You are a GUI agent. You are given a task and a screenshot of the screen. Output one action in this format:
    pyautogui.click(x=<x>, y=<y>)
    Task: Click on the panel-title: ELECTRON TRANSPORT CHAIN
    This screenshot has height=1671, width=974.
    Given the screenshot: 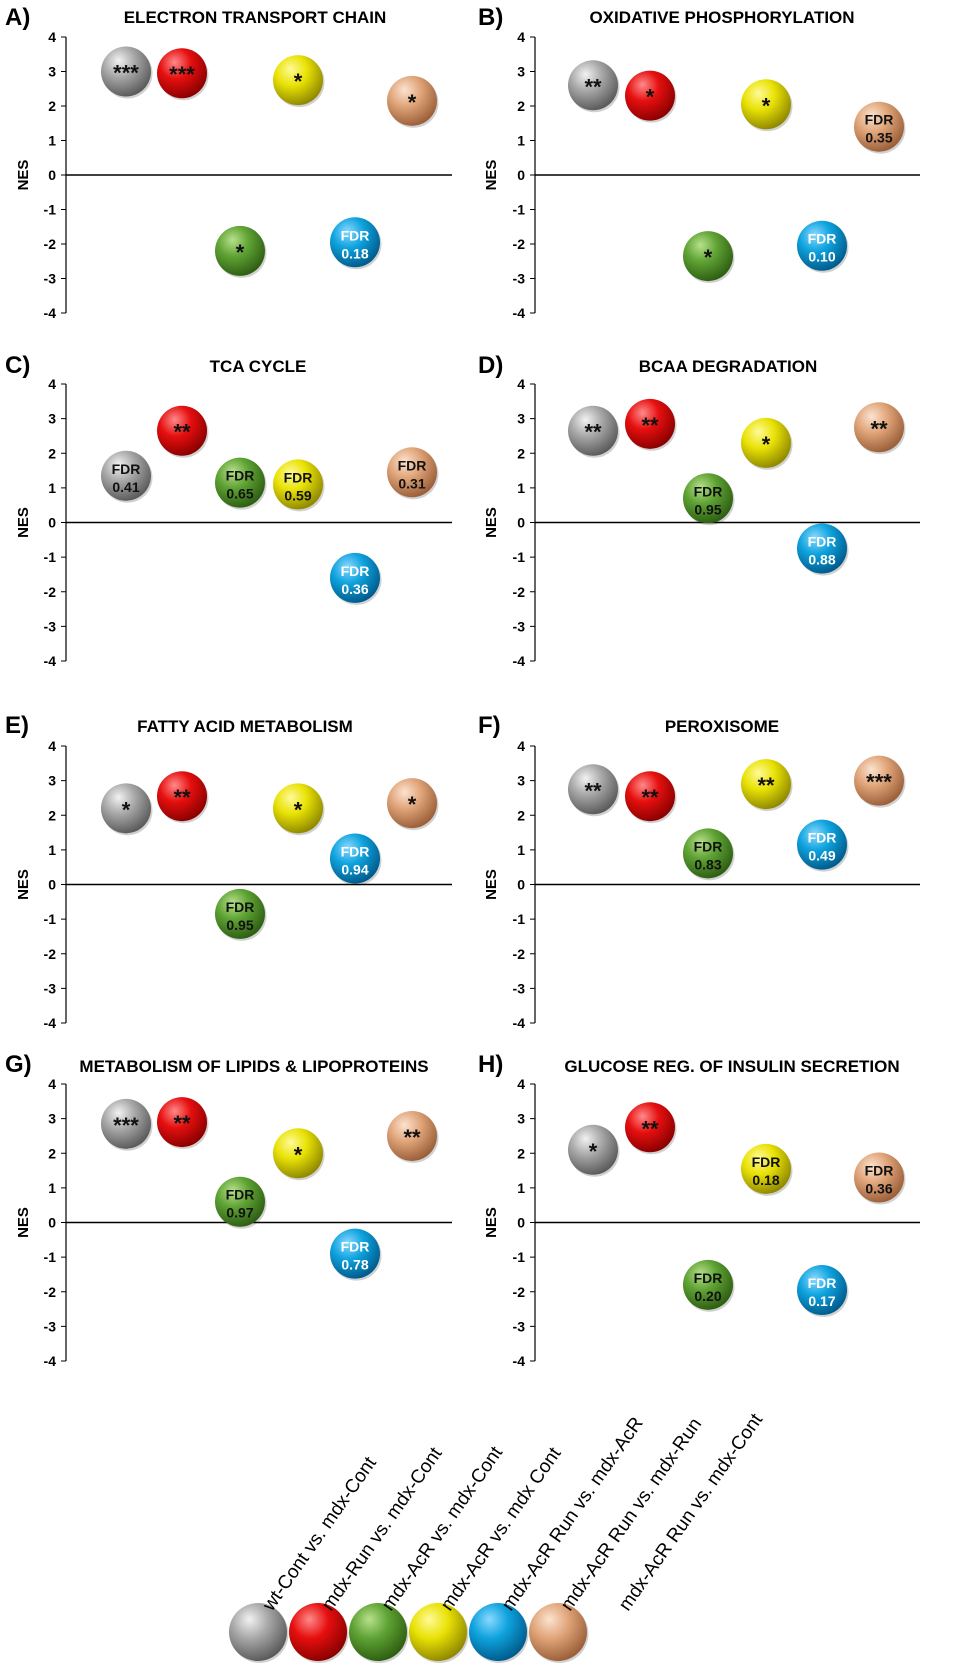 What is the action you would take?
    pyautogui.click(x=255, y=17)
    